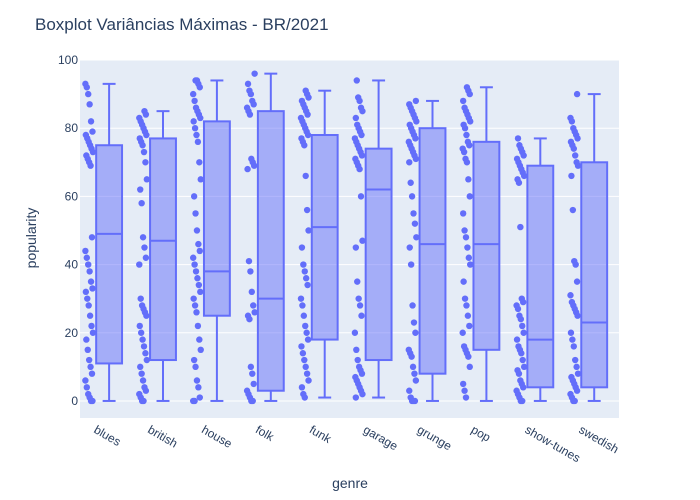 Image resolution: width=700 pixels, height=500 pixels. What do you see at coordinates (182, 24) in the screenshot?
I see `chart-title: Boxplot Variâncias Máximas - BR/2021` at bounding box center [182, 24].